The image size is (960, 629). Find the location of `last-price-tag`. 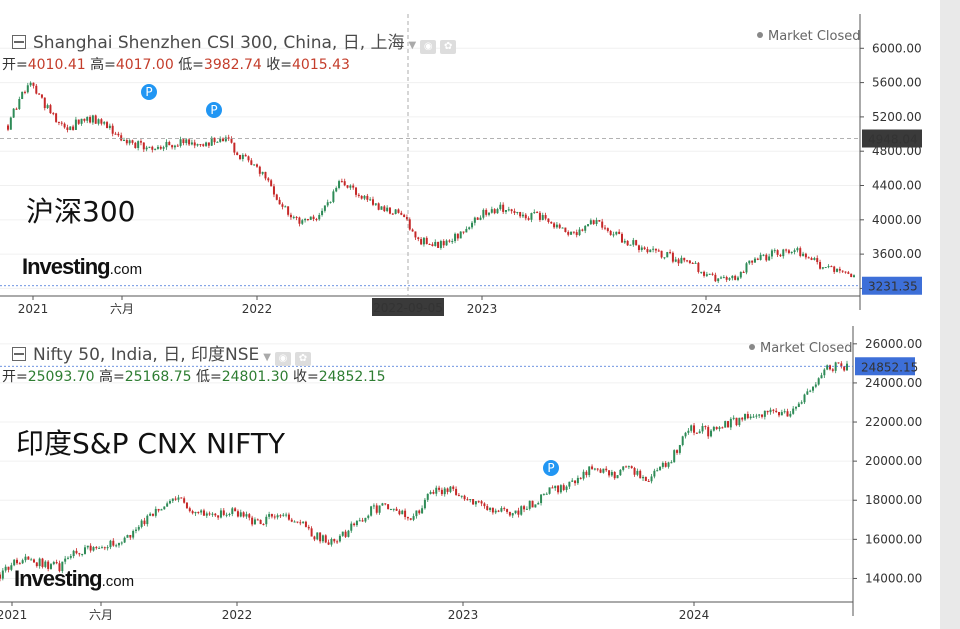

last-price-tag is located at coordinates (892, 285).